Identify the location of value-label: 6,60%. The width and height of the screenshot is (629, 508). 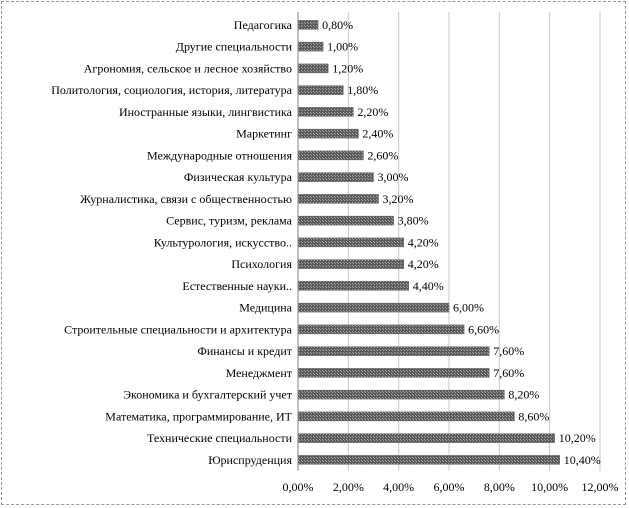
(483, 329).